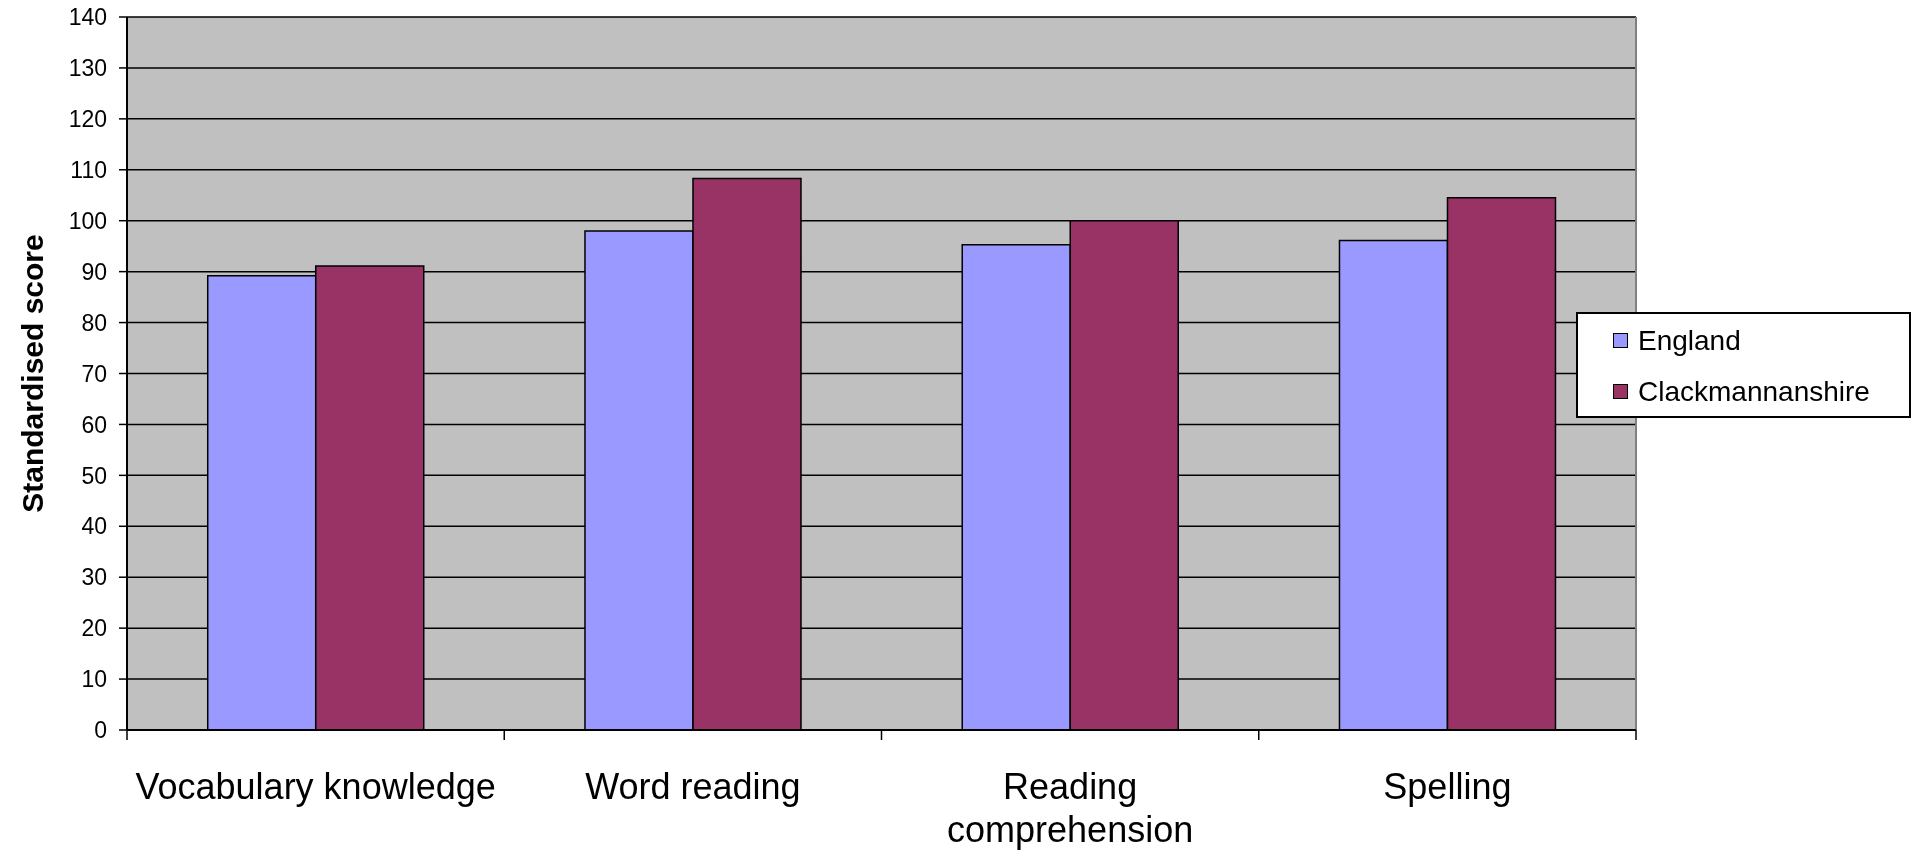 The image size is (1917, 853). Describe the element at coordinates (1754, 391) in the screenshot. I see `legend-label: Clackmannanshire` at that location.